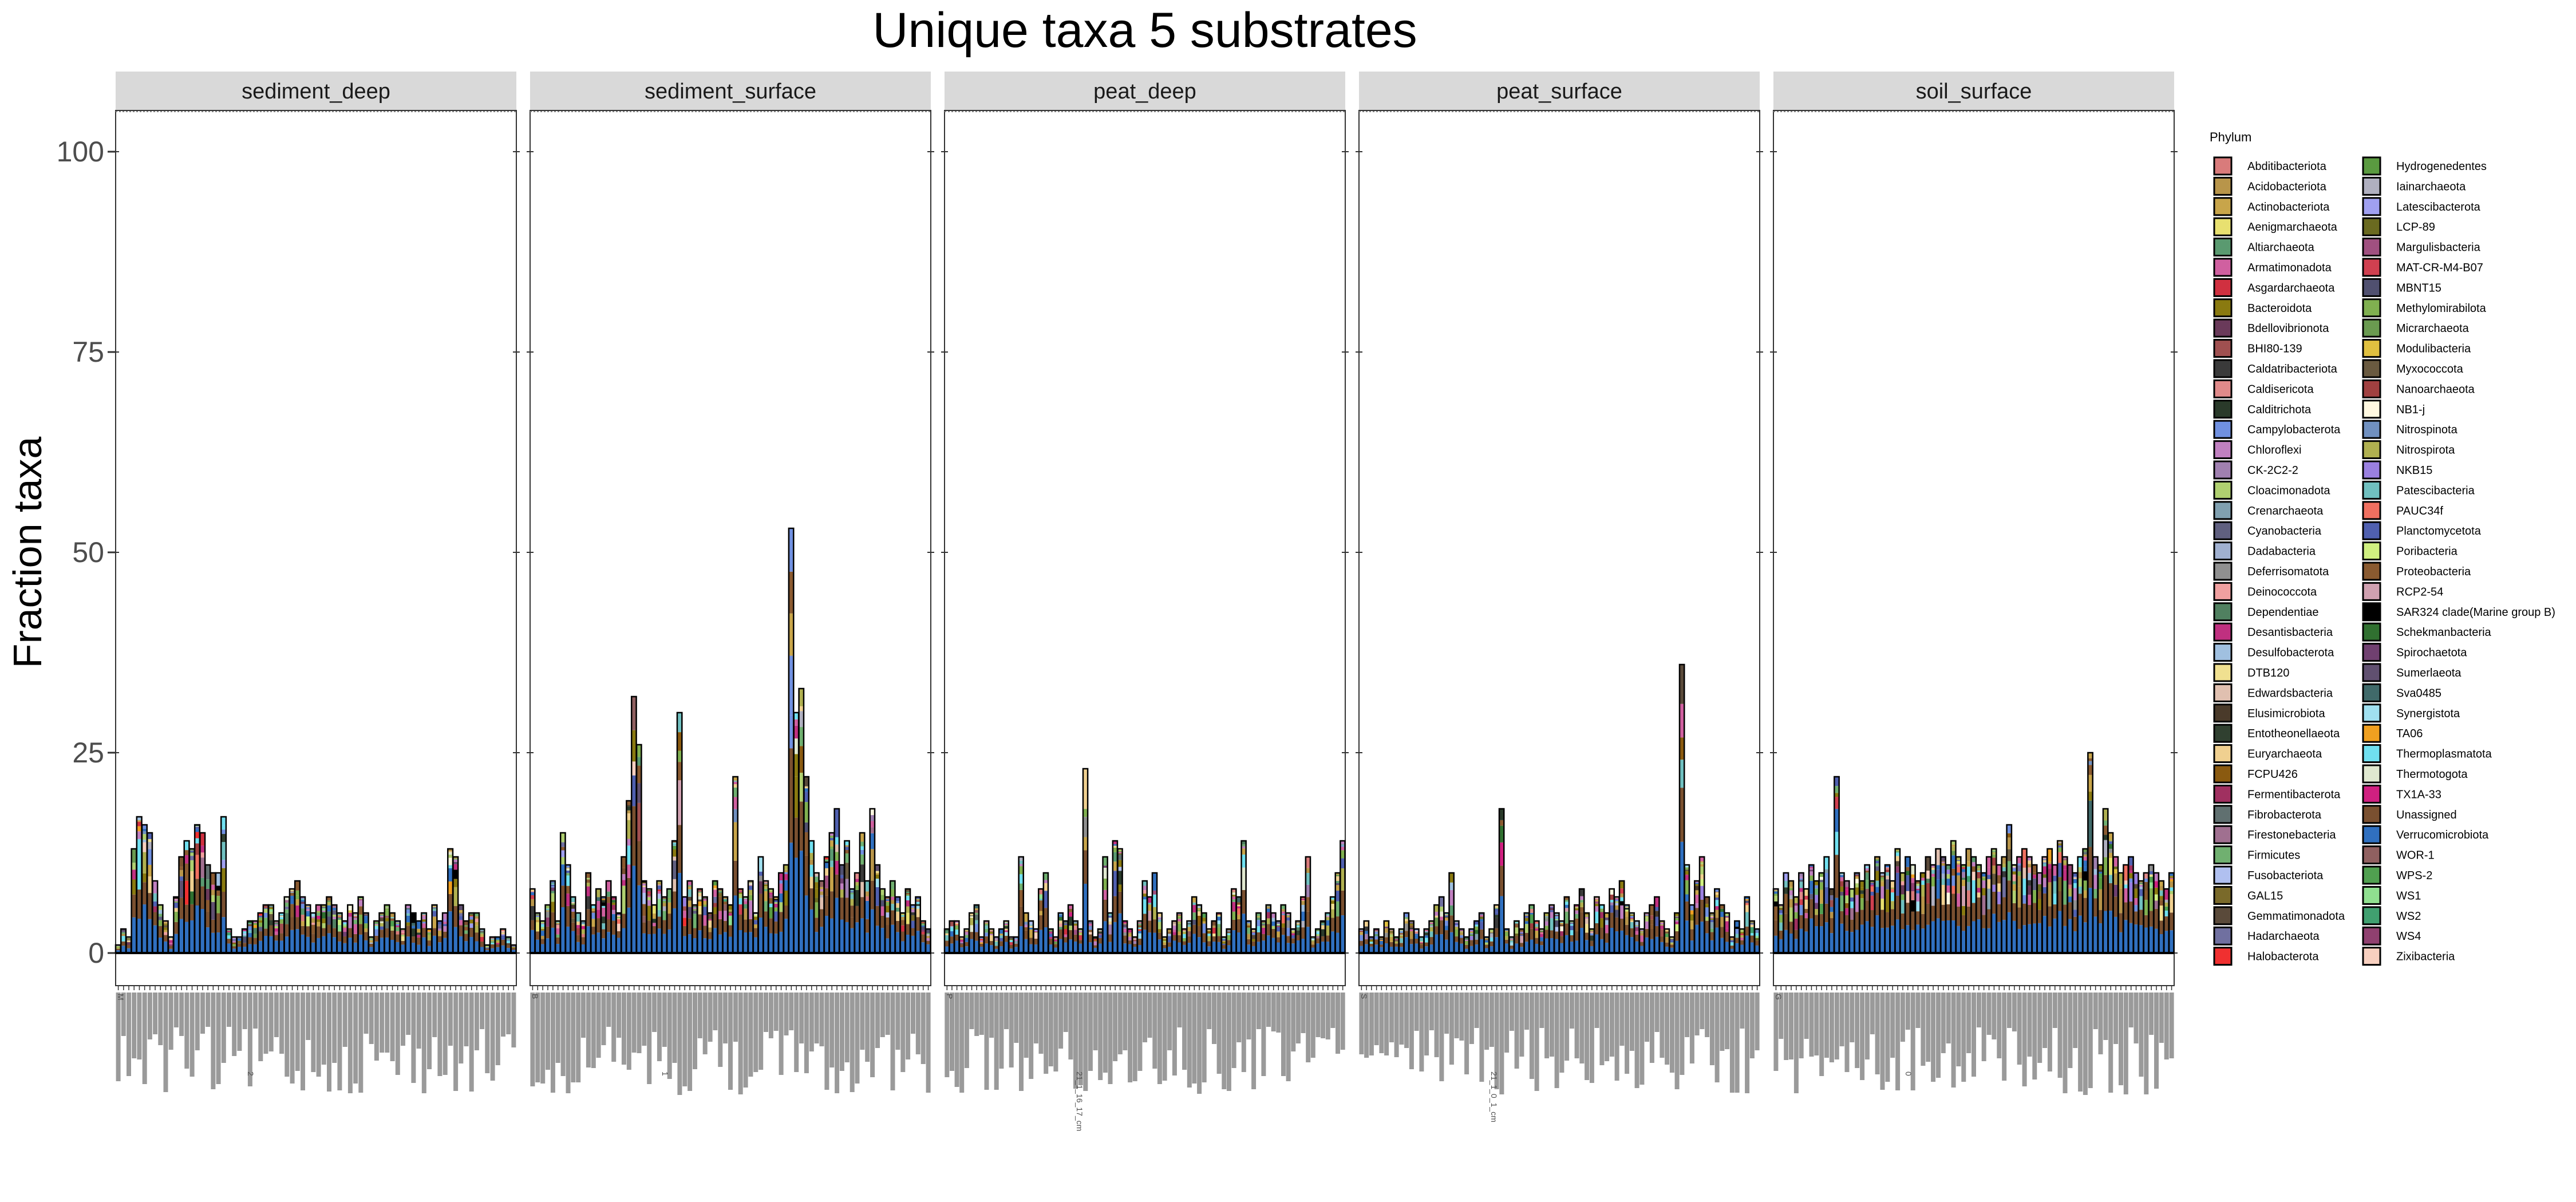 The image size is (2576, 1202). What do you see at coordinates (181, 889) in the screenshot?
I see `bar-segment-Sumerlaeota` at bounding box center [181, 889].